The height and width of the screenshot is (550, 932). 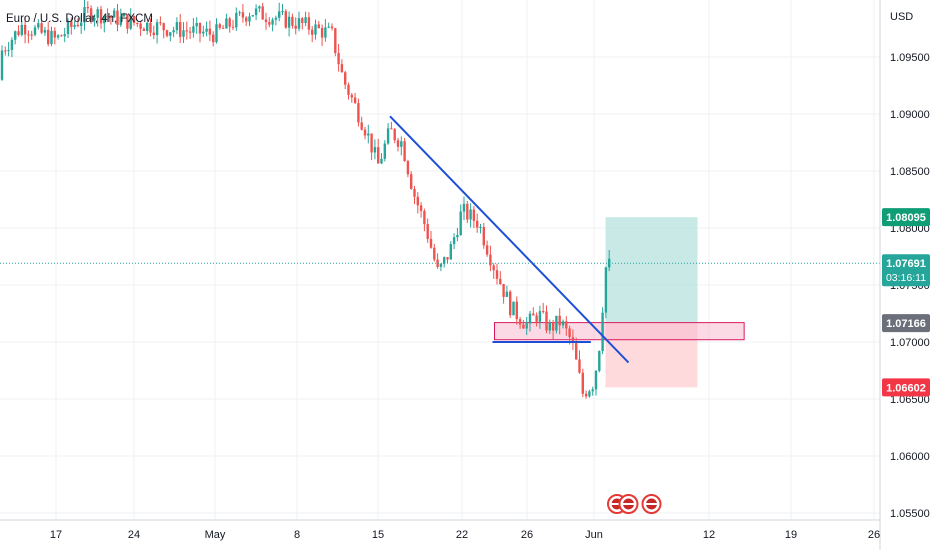 I want to click on time-axis: 17 24 May 8 15 22 26 Jun 12 19 26, so click(x=440, y=530).